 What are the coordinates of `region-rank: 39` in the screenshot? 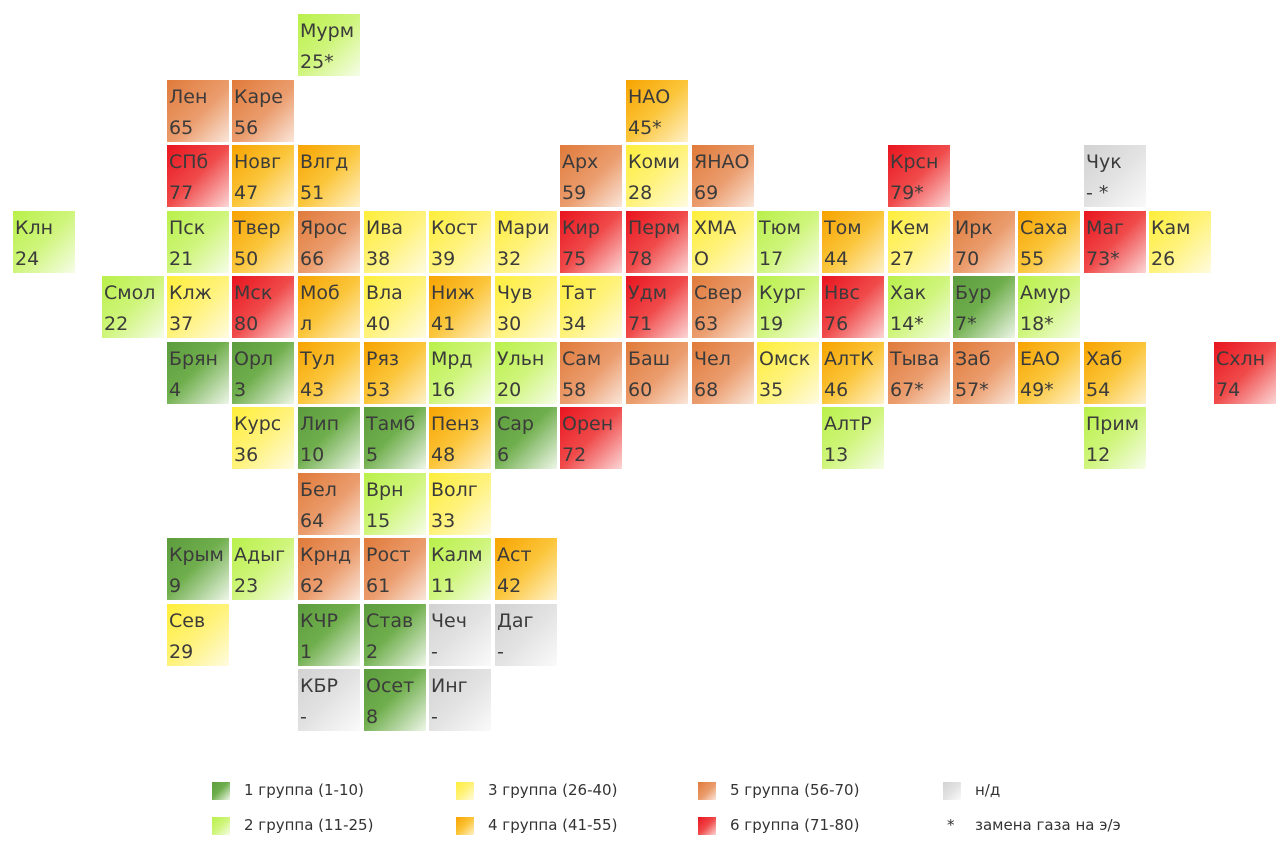 It's located at (443, 259).